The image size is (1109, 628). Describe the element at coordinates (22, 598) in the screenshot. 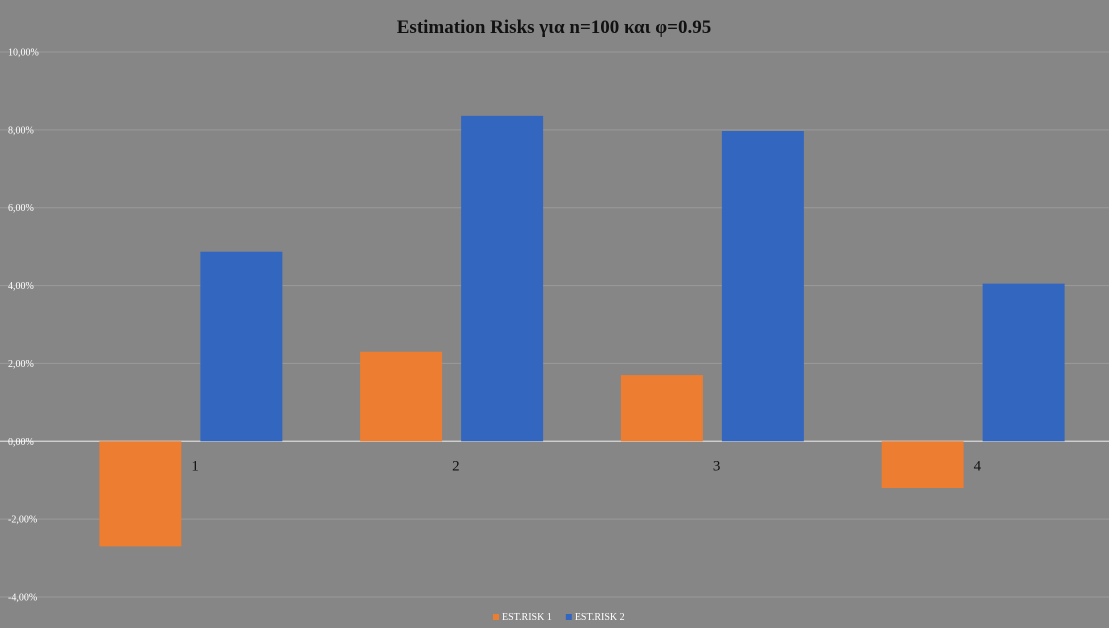

I see `y-tick-label: -4,00%` at that location.